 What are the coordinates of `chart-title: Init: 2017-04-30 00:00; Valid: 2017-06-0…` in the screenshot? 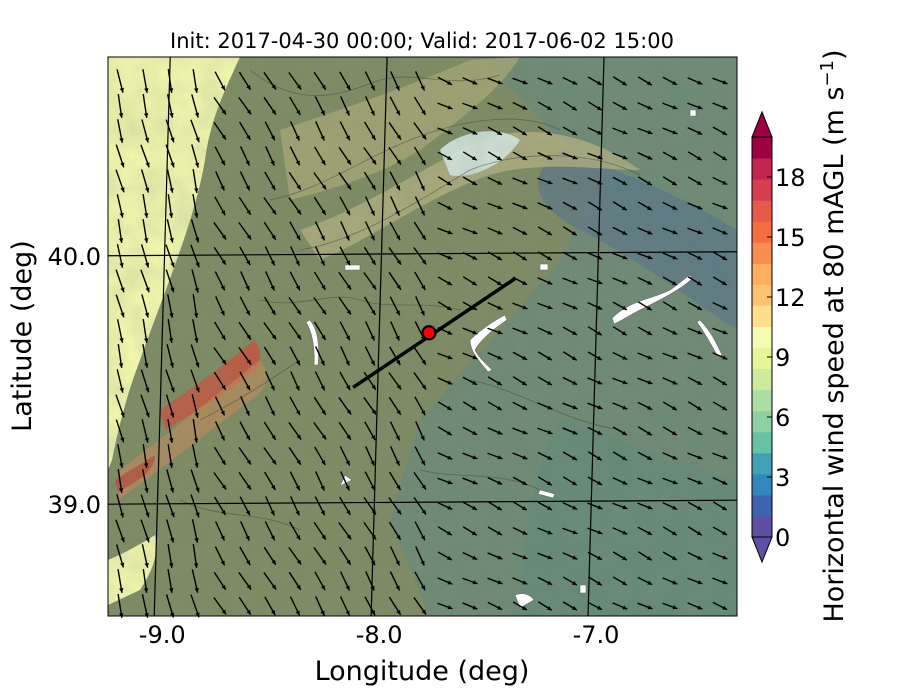 It's located at (422, 41).